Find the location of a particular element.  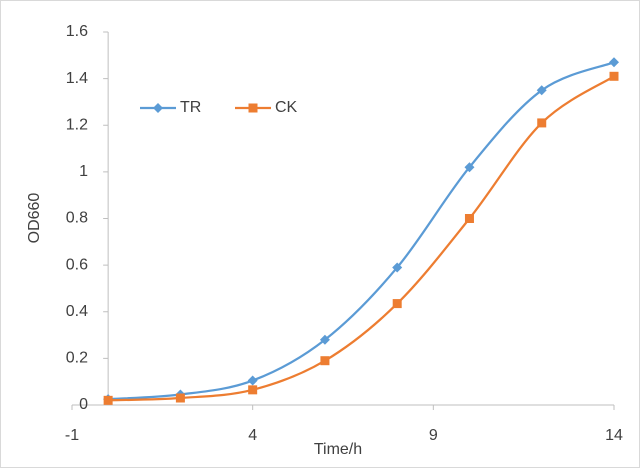

y-tick-label: 0.4 is located at coordinates (77, 311).